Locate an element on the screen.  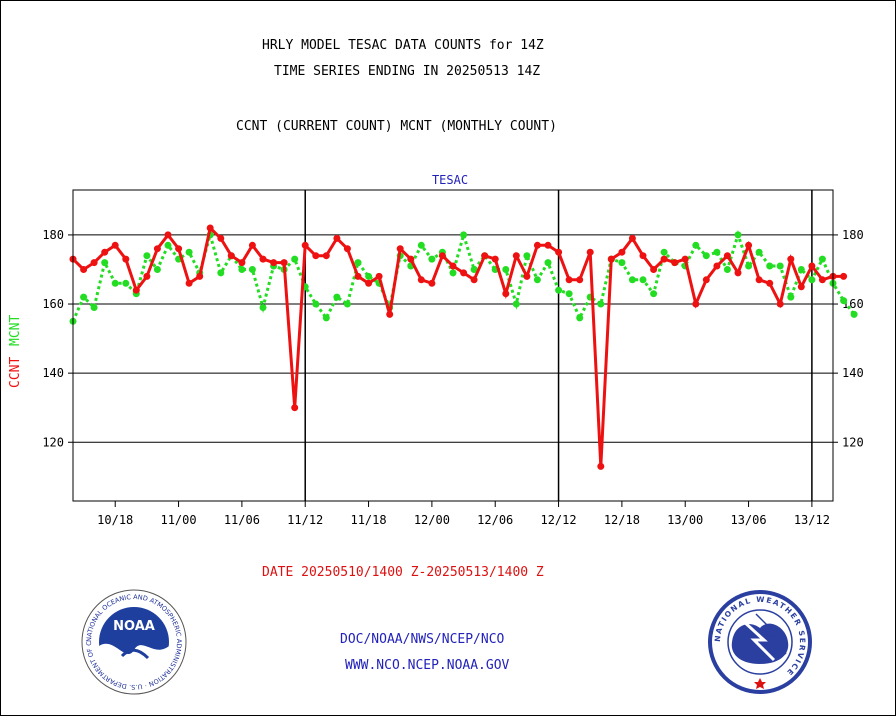
x-tick-label: 12/06 is located at coordinates (495, 520).